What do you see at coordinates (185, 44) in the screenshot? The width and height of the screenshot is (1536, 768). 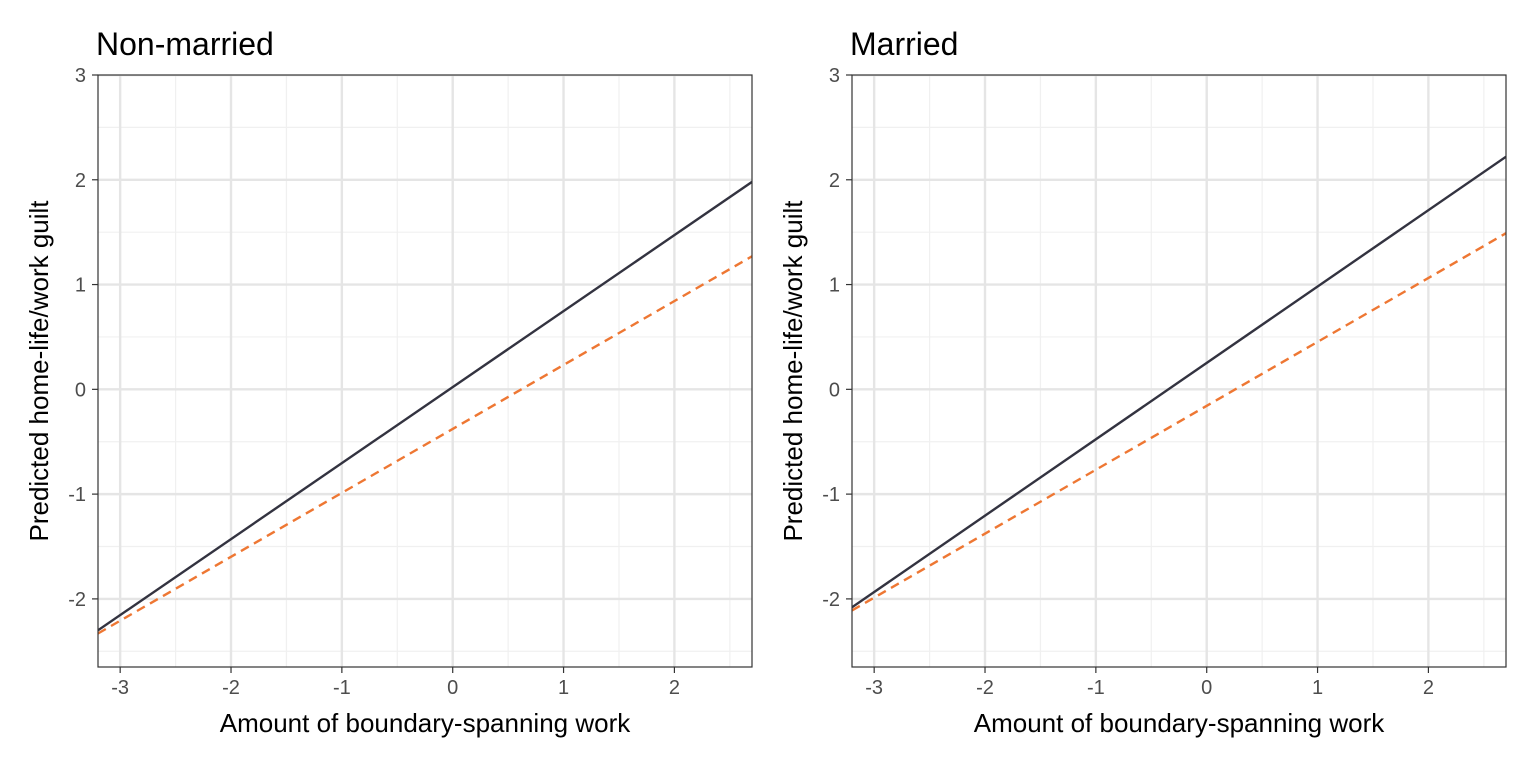 I see `panel-title: Non-married` at bounding box center [185, 44].